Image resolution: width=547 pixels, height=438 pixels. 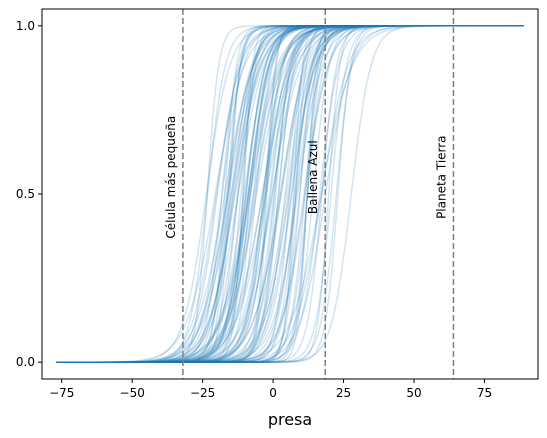 I want to click on x-tick-label: −50, so click(x=132, y=393).